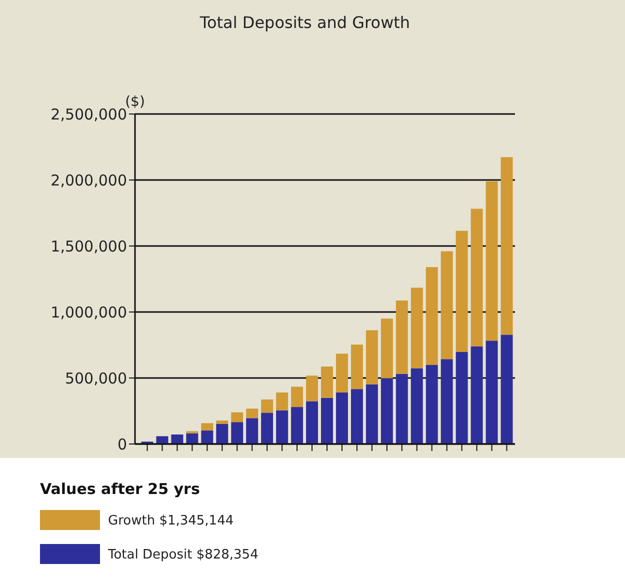  What do you see at coordinates (182, 555) in the screenshot?
I see `legend-label: Total Deposit $828,354` at bounding box center [182, 555].